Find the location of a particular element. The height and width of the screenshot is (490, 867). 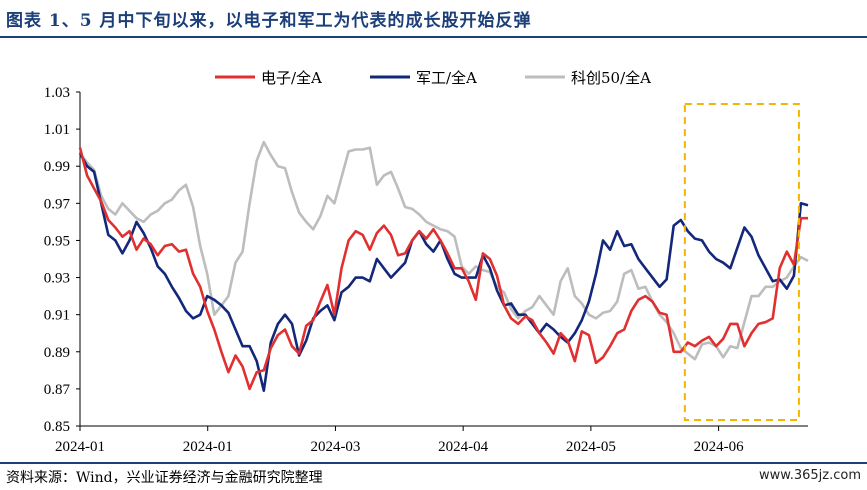

highlight-rect is located at coordinates (741, 262).